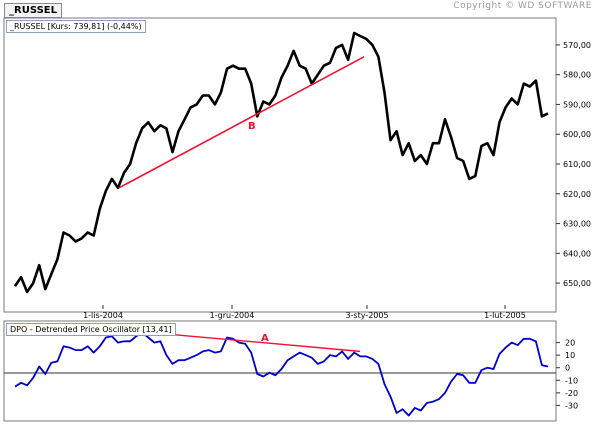  I want to click on oscillator-panel-label: DPO - Detrended Price Oscillator [13,41], so click(91, 329).